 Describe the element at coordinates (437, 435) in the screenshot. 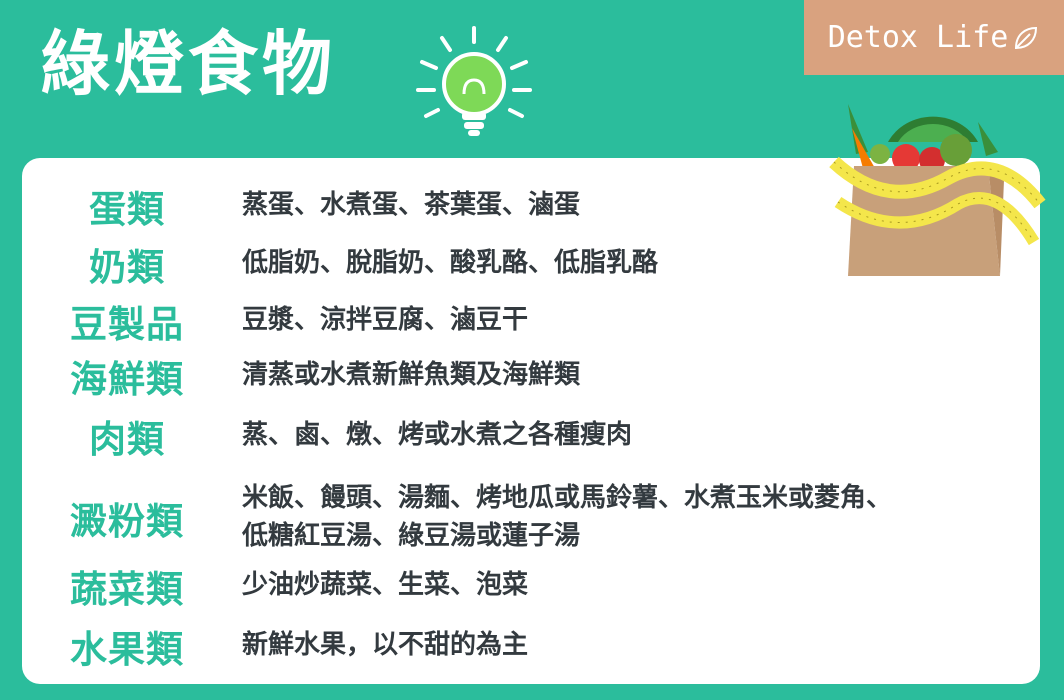

I see `category-items: 蒸、鹵、燉、烤或水煮之各種瘦肉` at that location.